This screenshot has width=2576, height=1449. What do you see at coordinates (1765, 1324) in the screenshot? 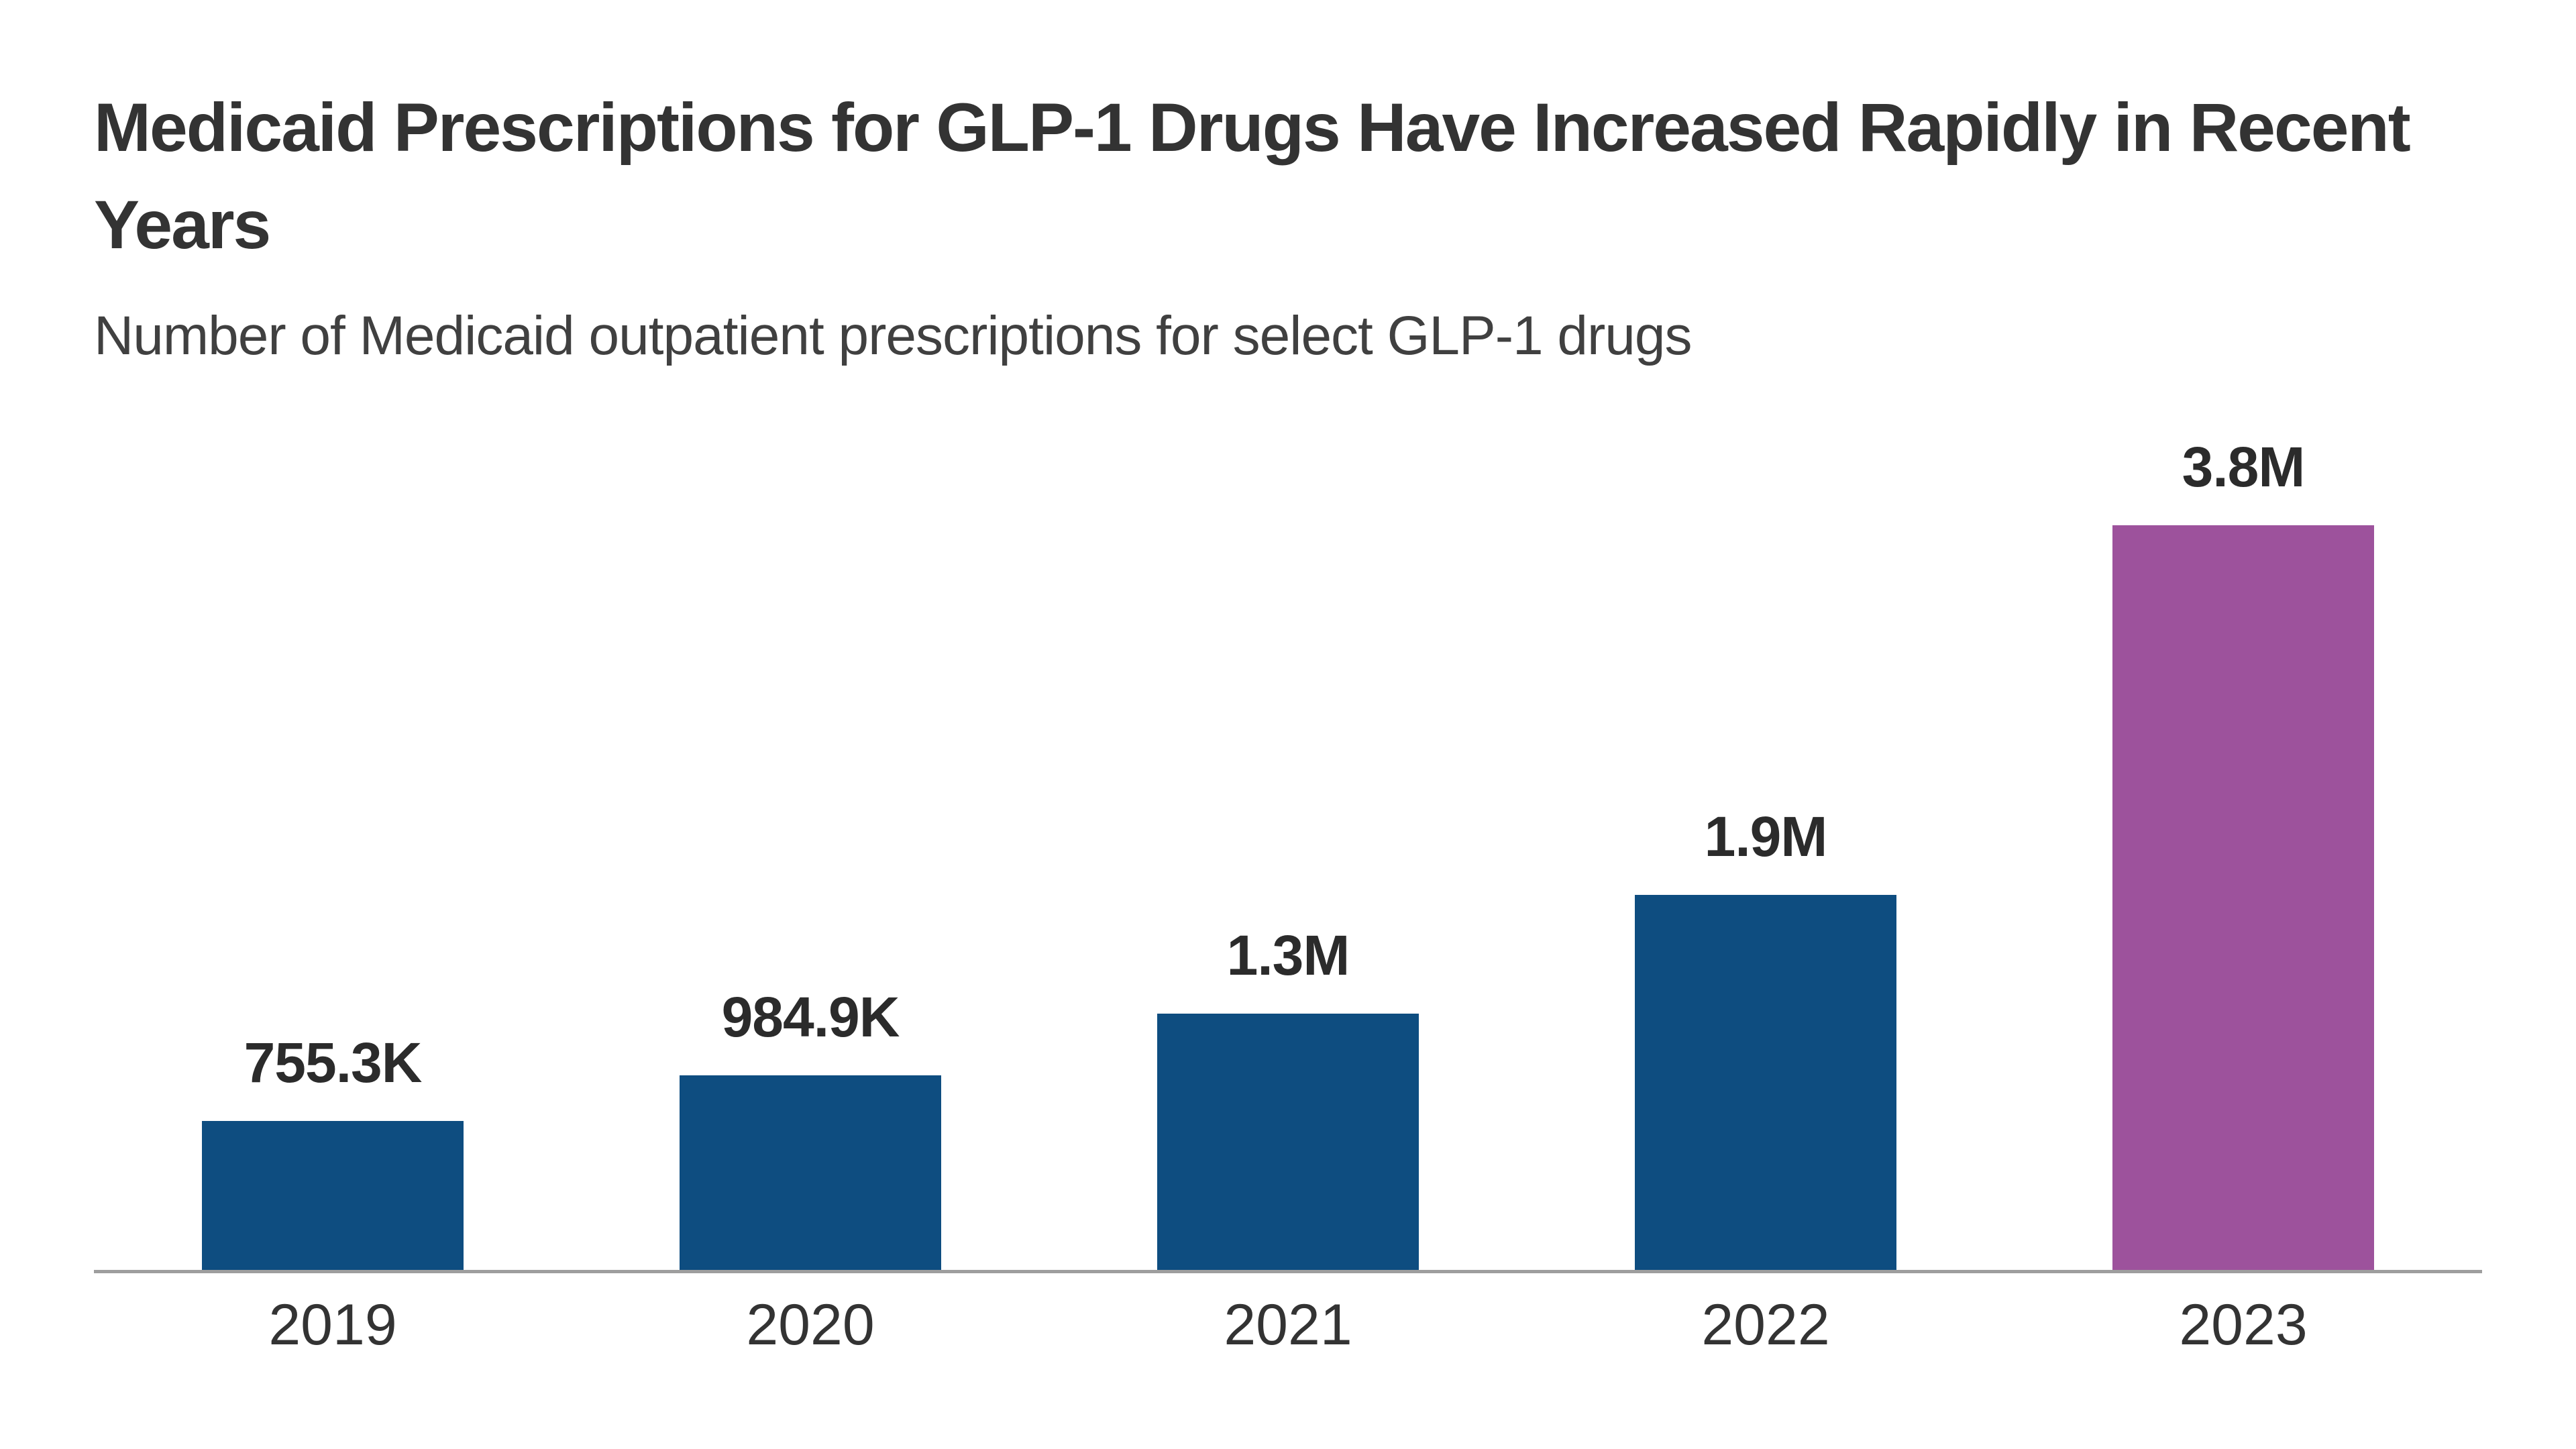
I see `x-axis-label: 2022` at bounding box center [1765, 1324].